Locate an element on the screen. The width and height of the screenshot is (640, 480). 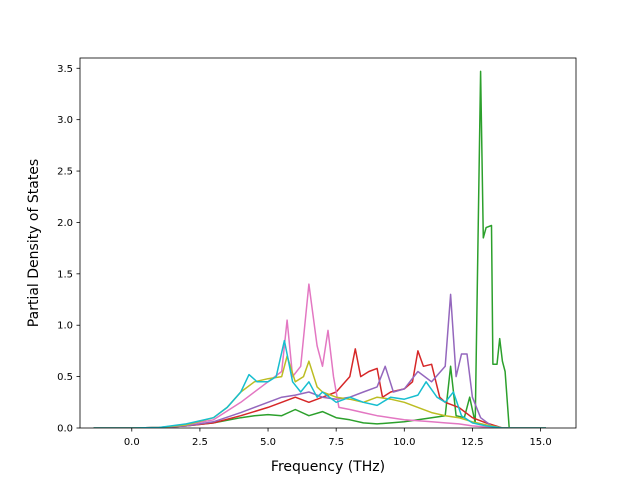
x-axis-label: Frequency (THz) is located at coordinates (328, 467).